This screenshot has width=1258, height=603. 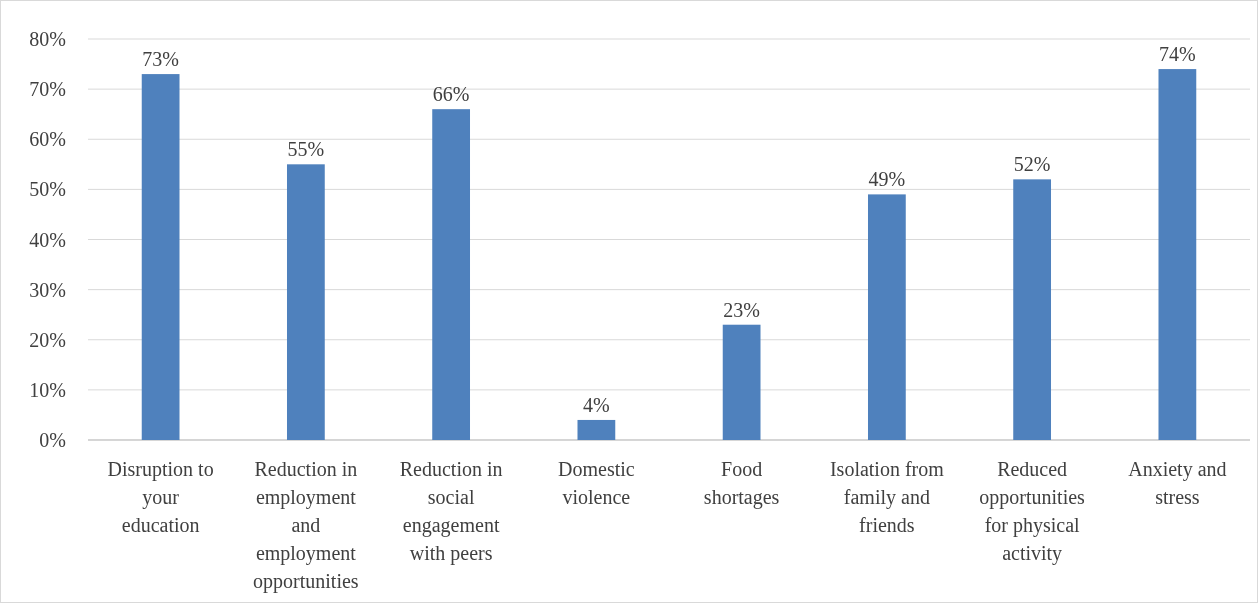 I want to click on y-tick-label: 0%, so click(x=52, y=440).